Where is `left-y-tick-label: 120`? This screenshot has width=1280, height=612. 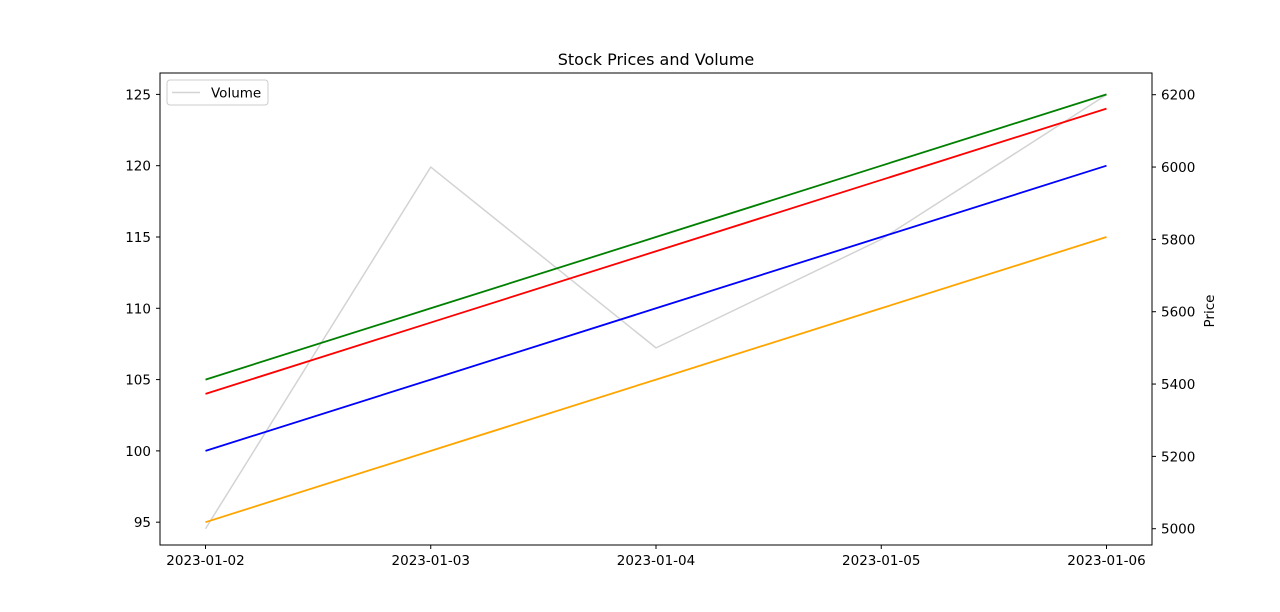
left-y-tick-label: 120 is located at coordinates (138, 167).